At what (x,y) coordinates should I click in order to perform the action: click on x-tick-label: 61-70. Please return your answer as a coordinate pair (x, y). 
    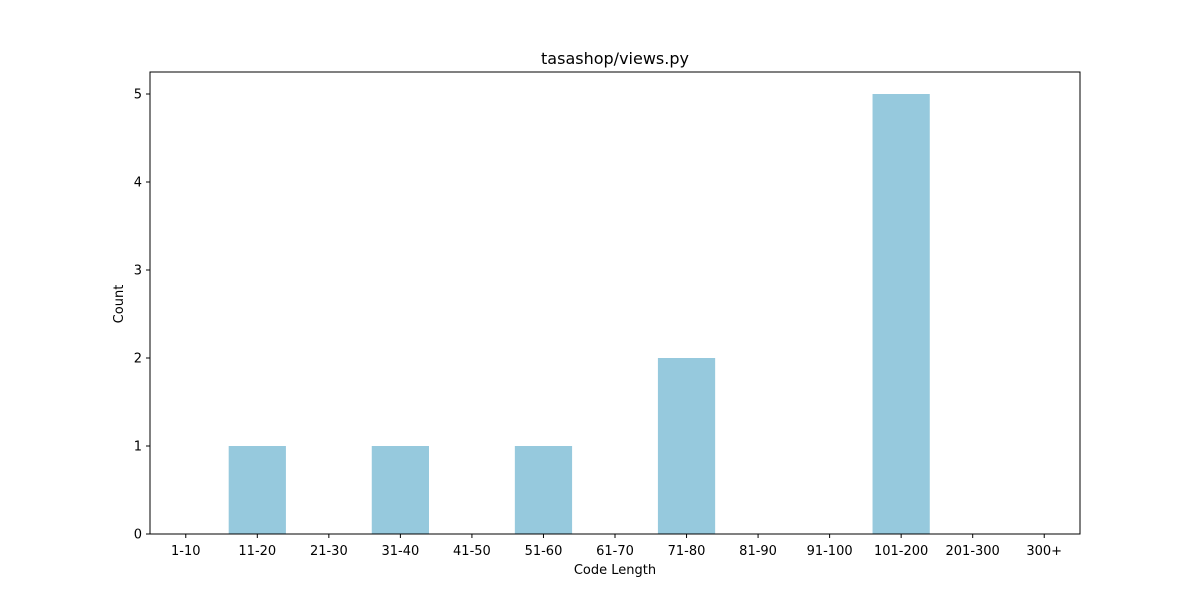
    Looking at the image, I should click on (615, 551).